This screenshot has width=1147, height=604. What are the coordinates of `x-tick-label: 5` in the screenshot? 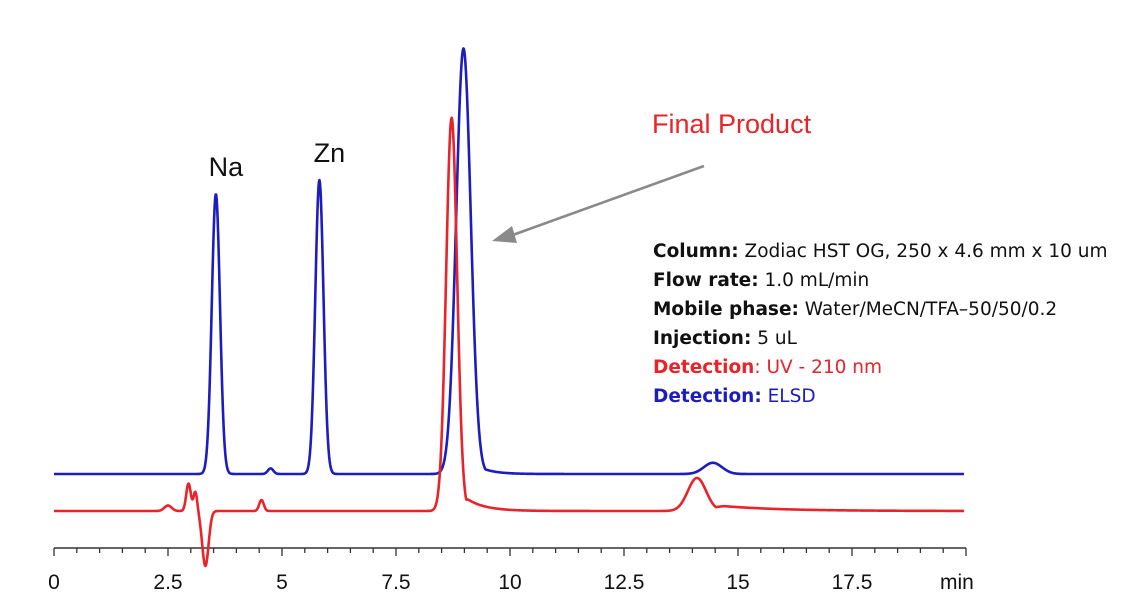 It's located at (282, 582).